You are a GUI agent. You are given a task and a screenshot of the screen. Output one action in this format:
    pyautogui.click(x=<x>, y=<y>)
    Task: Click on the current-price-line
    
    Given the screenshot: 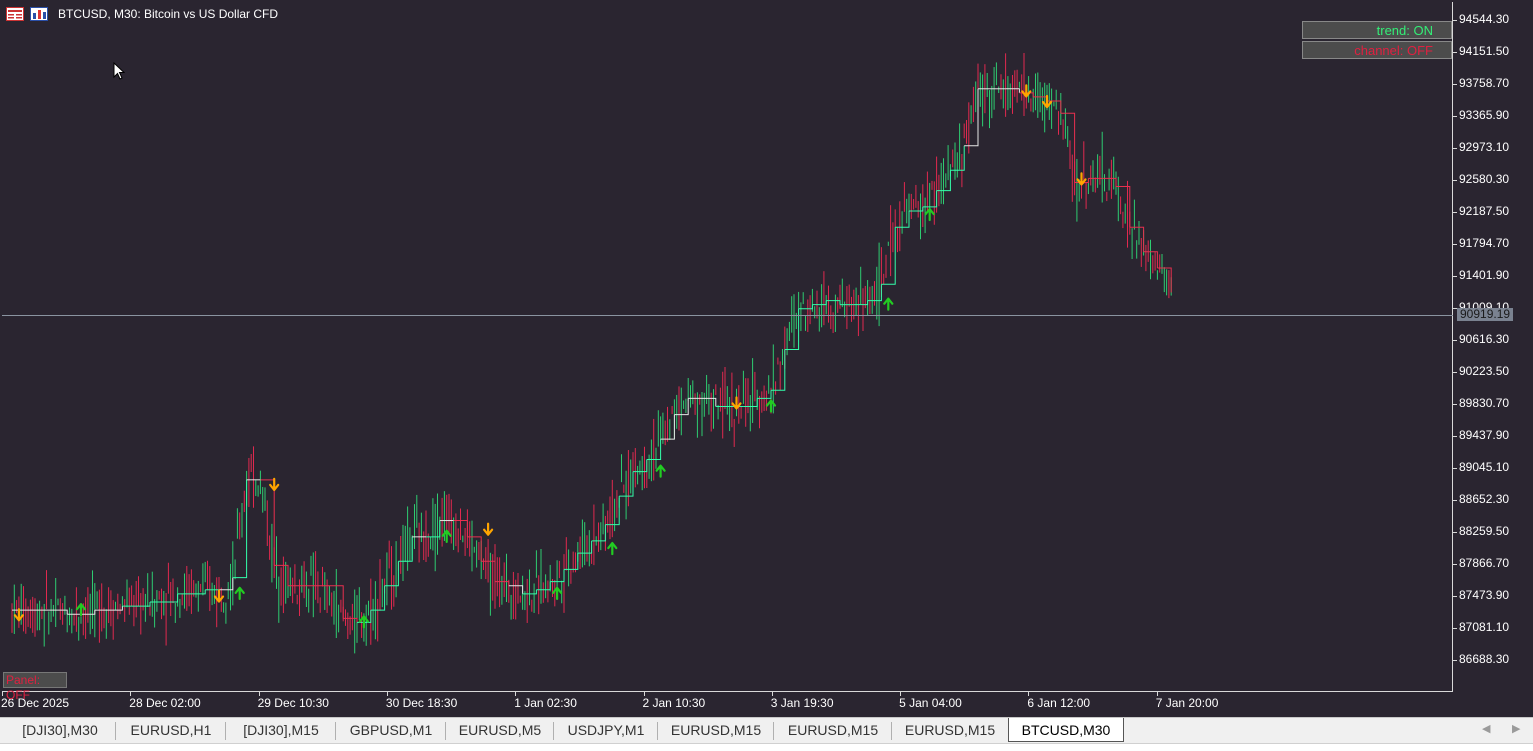 What is the action you would take?
    pyautogui.click(x=727, y=316)
    